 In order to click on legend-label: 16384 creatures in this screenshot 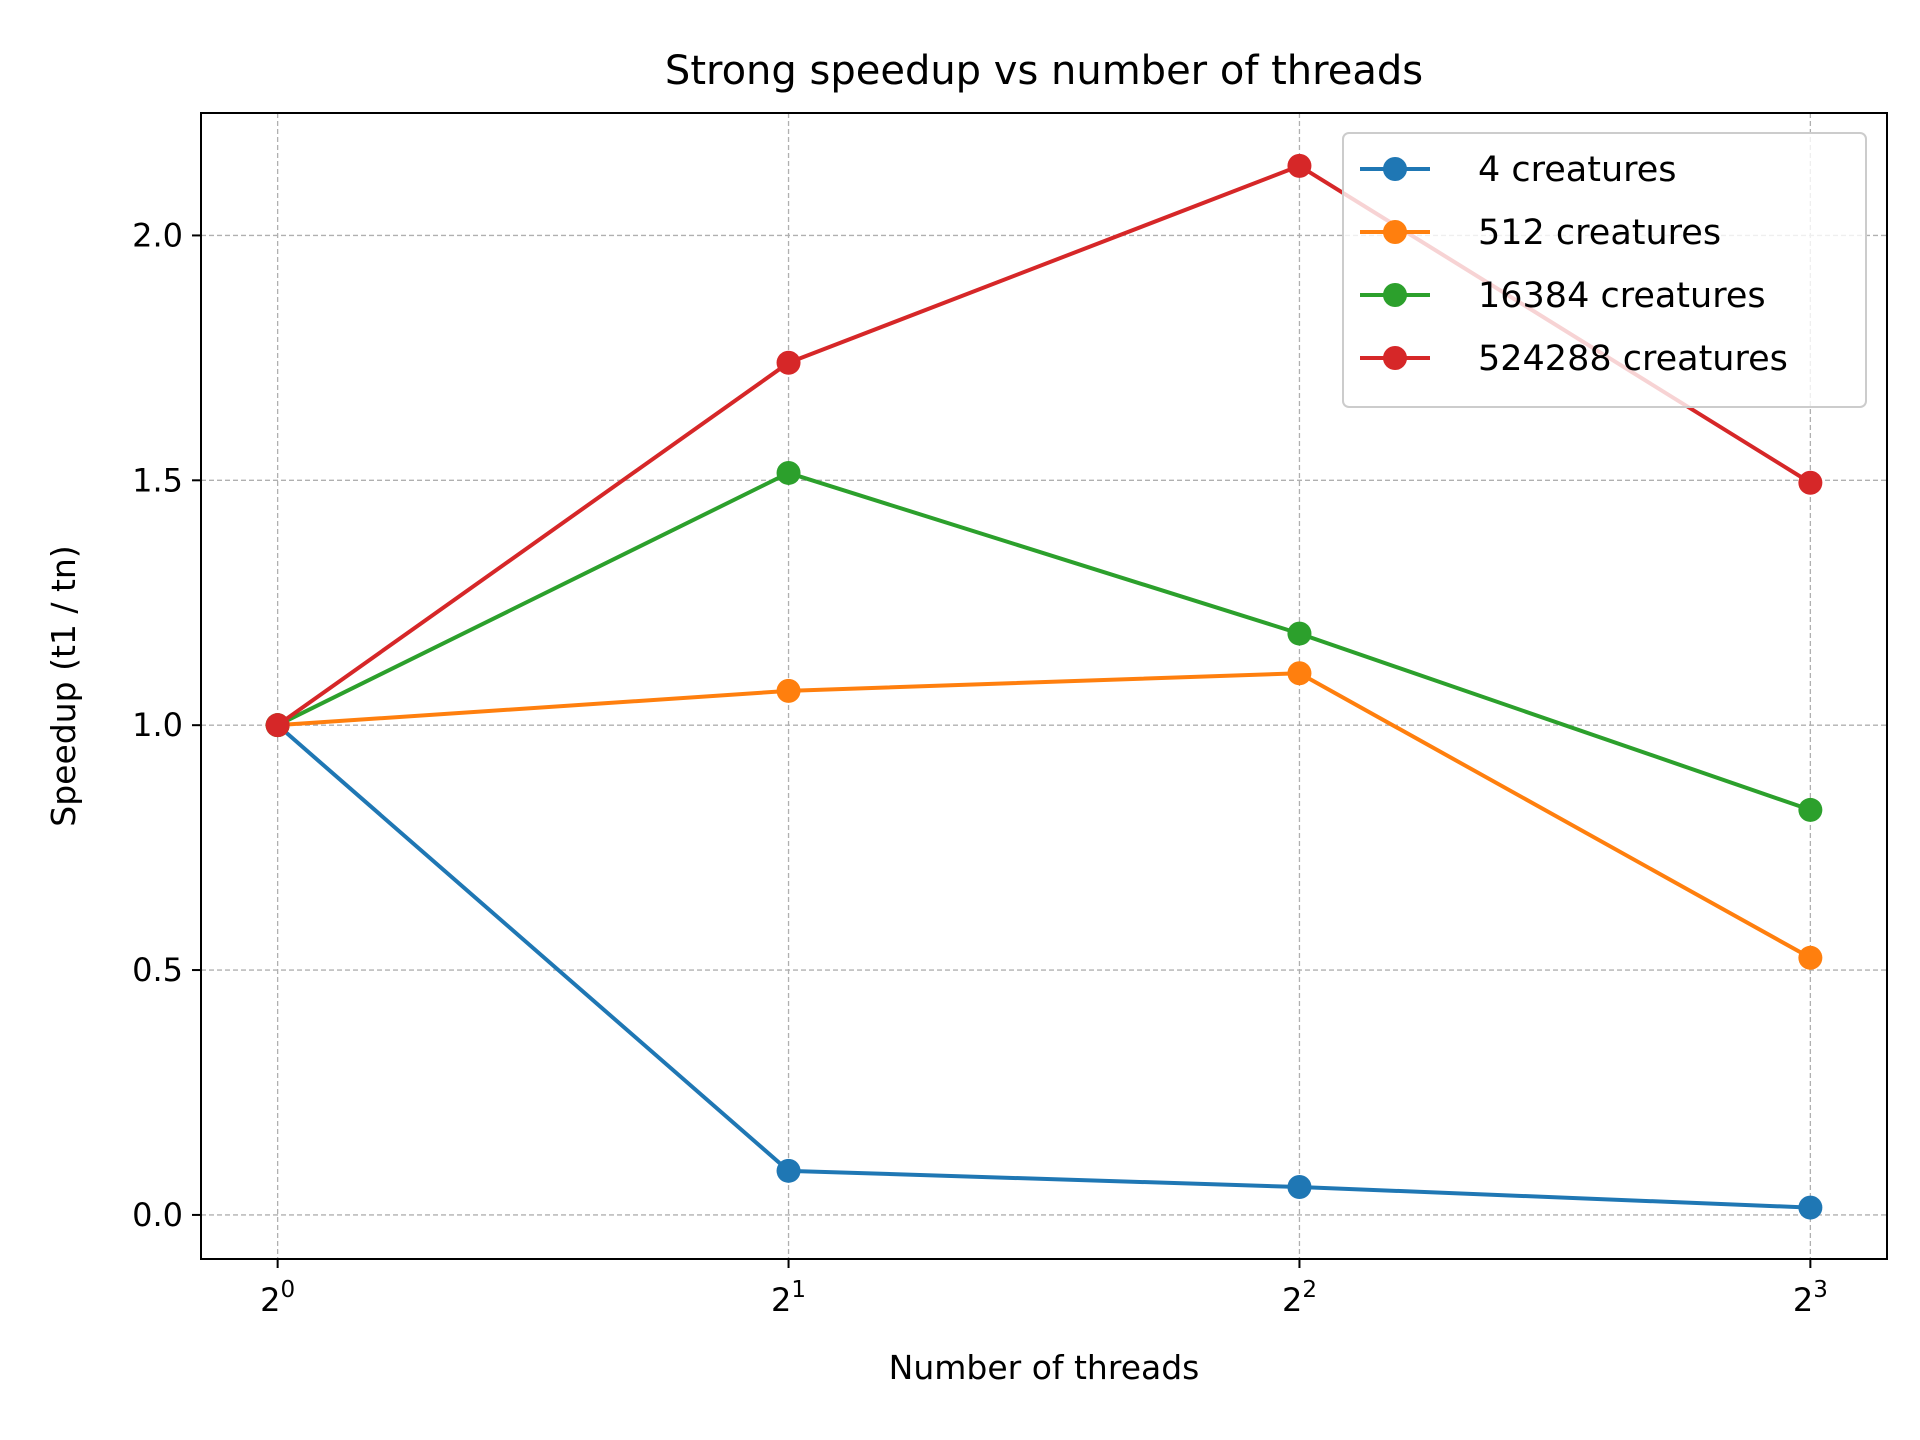, I will do `click(1622, 296)`.